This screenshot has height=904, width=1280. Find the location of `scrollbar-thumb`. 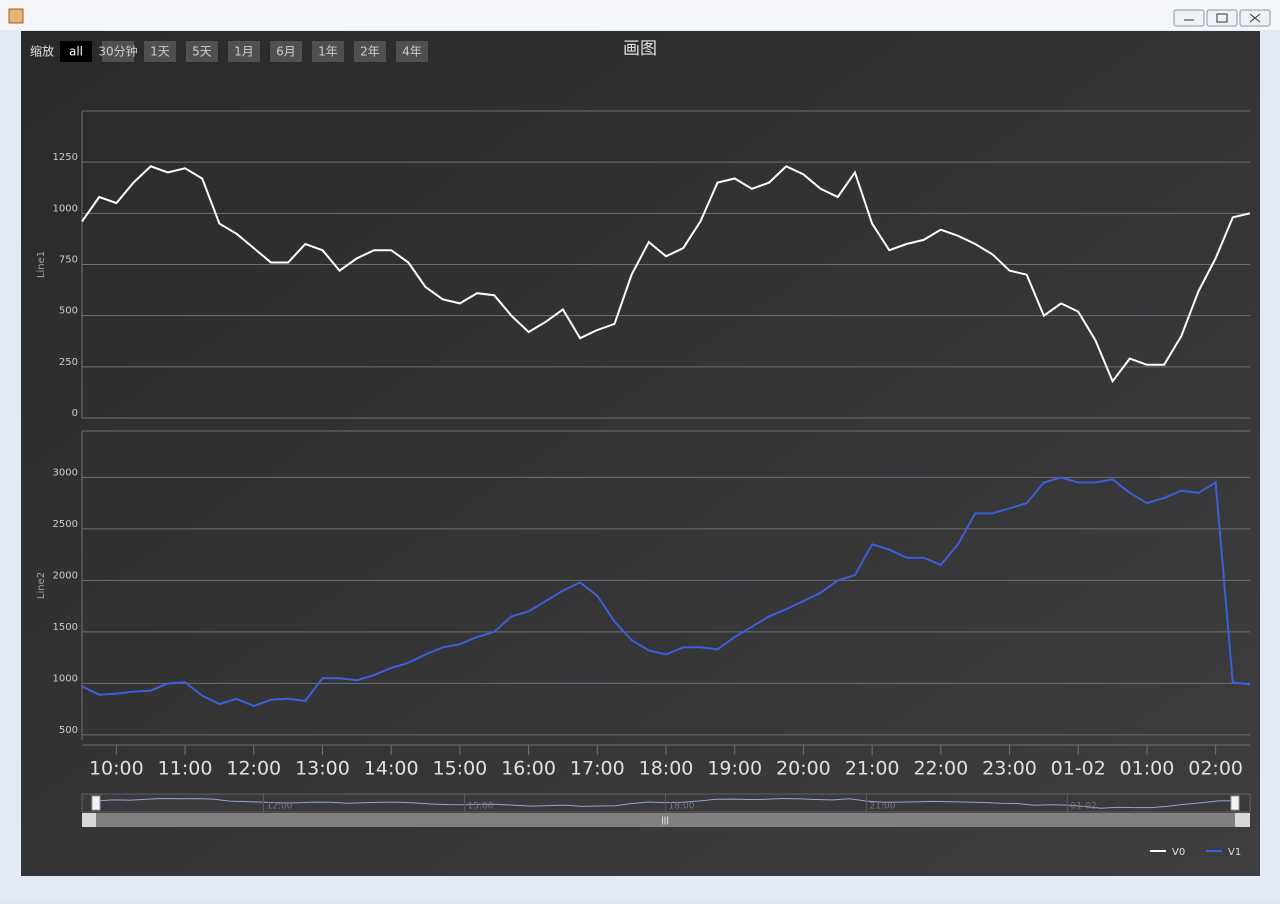

scrollbar-thumb is located at coordinates (665, 820).